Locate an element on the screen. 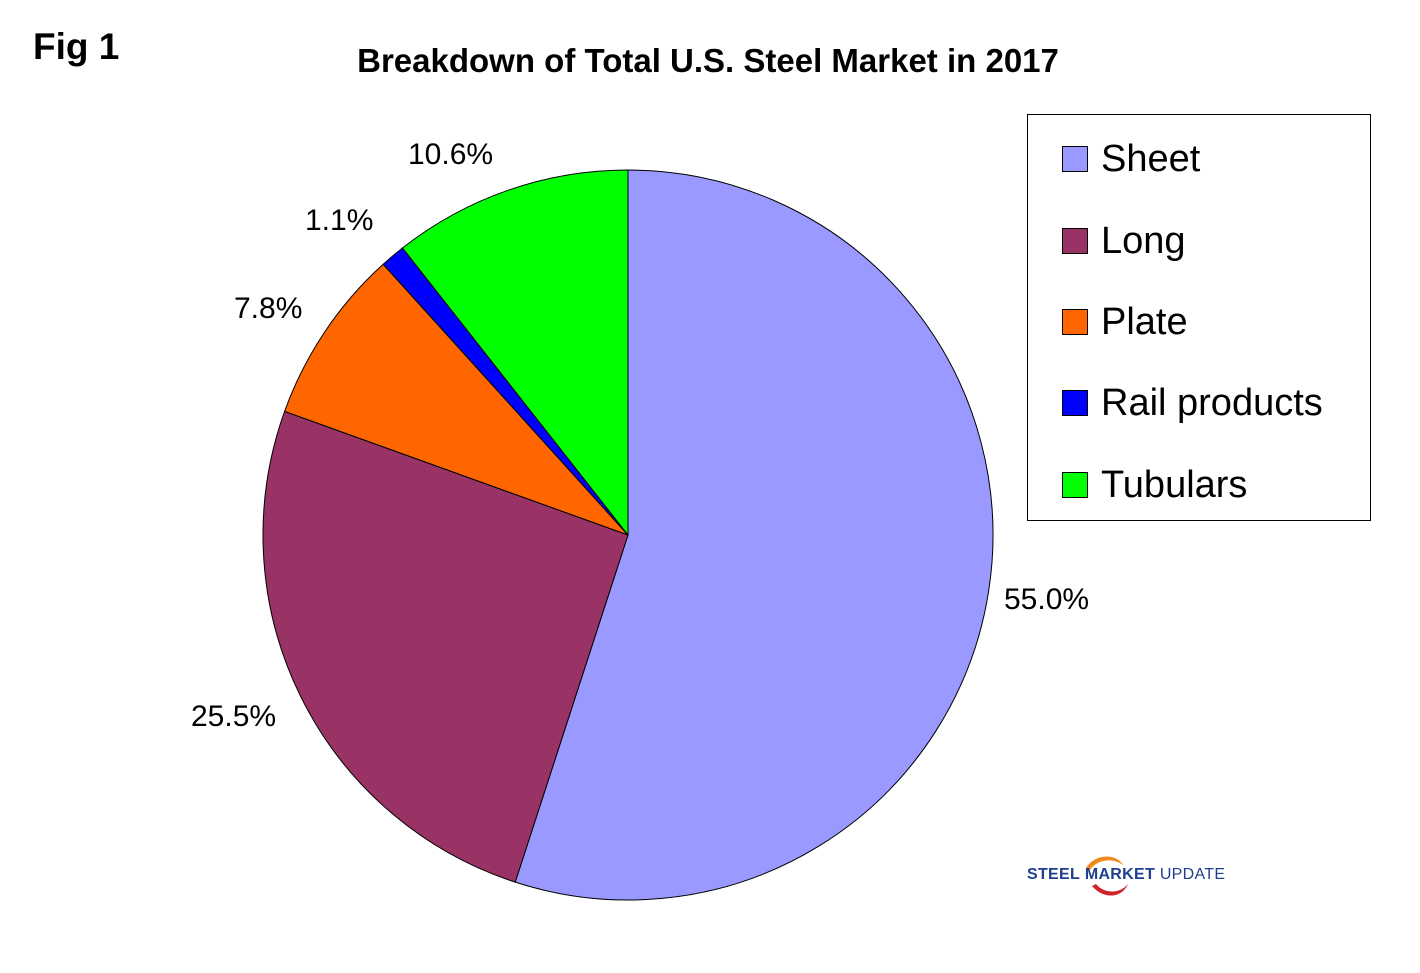 The image size is (1420, 973). legend-item-sheet: Sheet is located at coordinates (1131, 158).